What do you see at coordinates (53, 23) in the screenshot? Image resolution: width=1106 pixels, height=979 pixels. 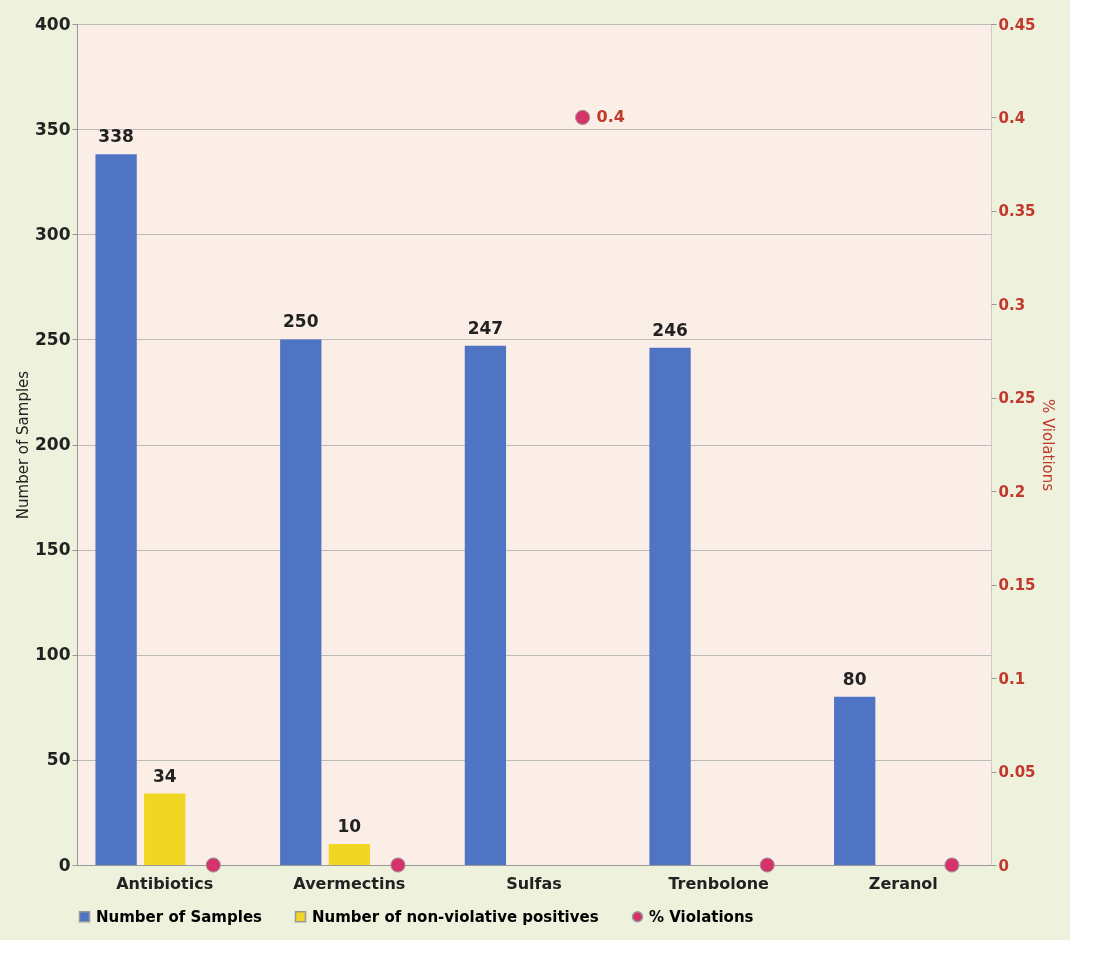 I see `y-tick-label: 400` at bounding box center [53, 23].